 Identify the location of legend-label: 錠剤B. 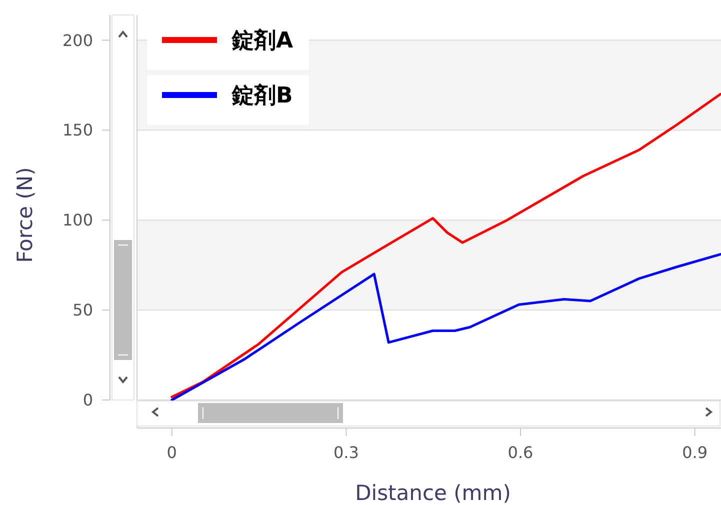
(262, 95).